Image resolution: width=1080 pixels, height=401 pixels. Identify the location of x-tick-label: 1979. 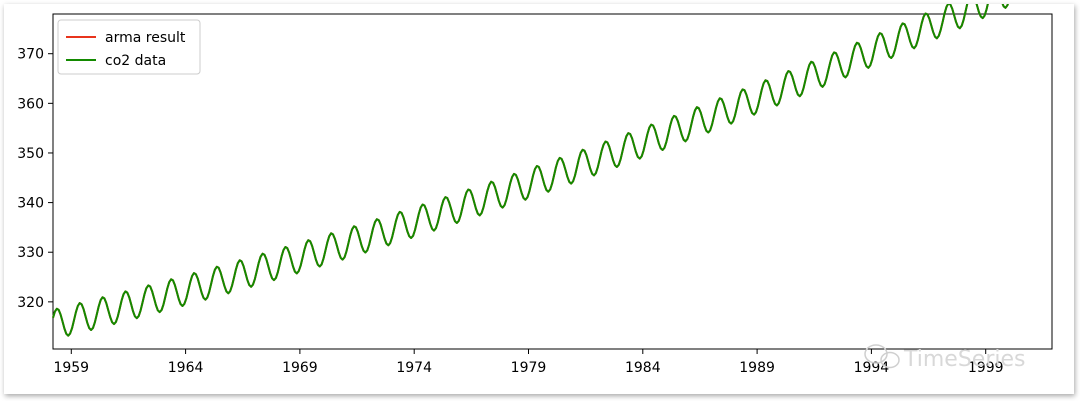
(529, 368).